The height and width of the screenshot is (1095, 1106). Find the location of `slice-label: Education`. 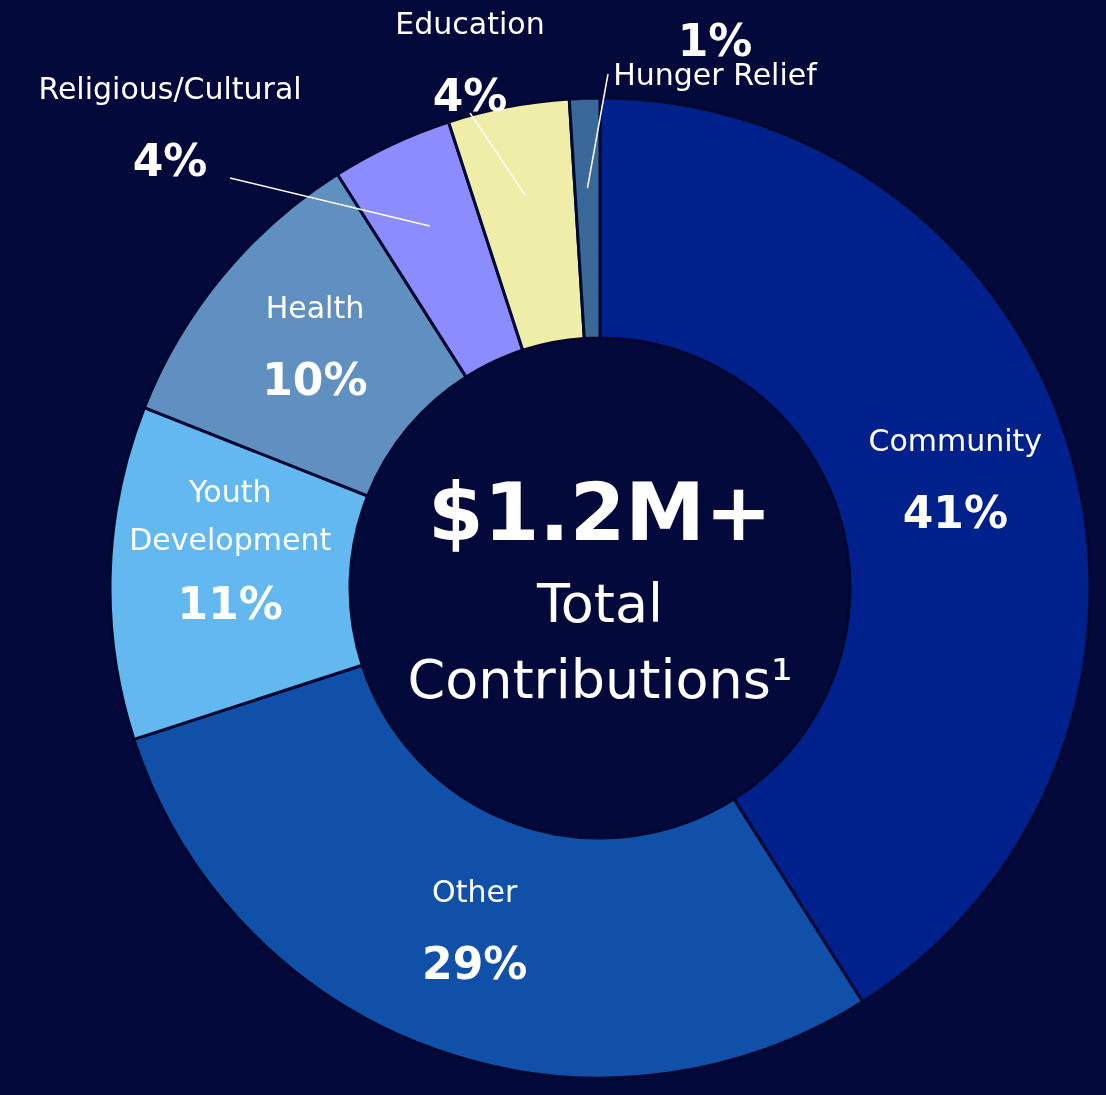

slice-label: Education is located at coordinates (470, 23).